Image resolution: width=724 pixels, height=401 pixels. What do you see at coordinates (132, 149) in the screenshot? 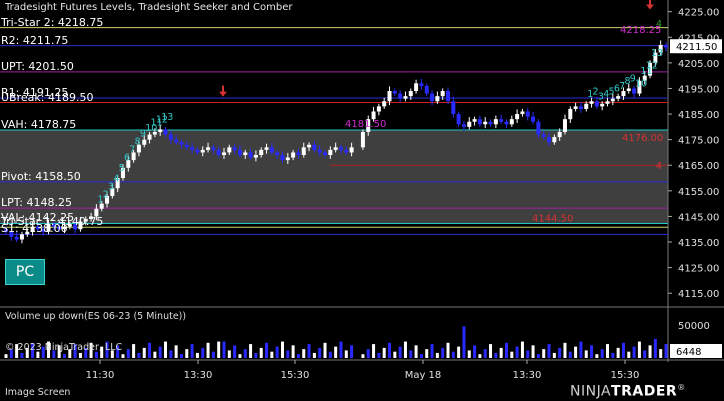
I see `seeker-count-day1: 7` at bounding box center [132, 149].